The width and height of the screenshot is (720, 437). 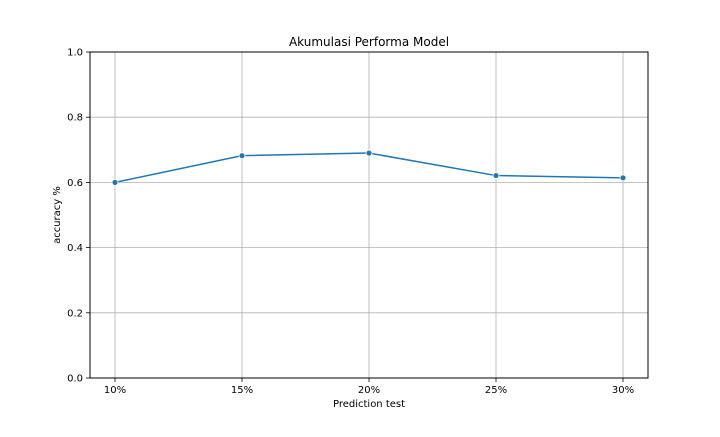 What do you see at coordinates (369, 167) in the screenshot?
I see `series-markers` at bounding box center [369, 167].